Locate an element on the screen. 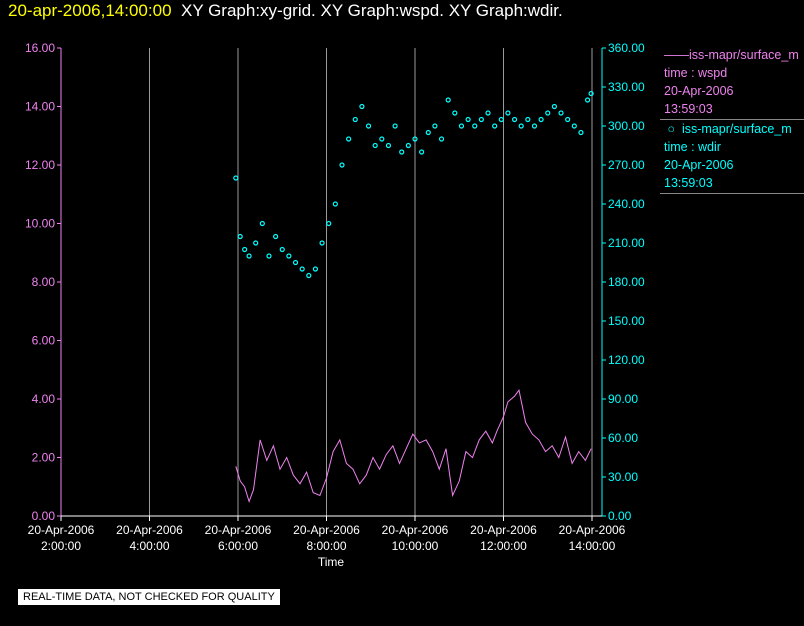 The width and height of the screenshot is (804, 626). right-y-tick-label: 300.00 is located at coordinates (626, 126).